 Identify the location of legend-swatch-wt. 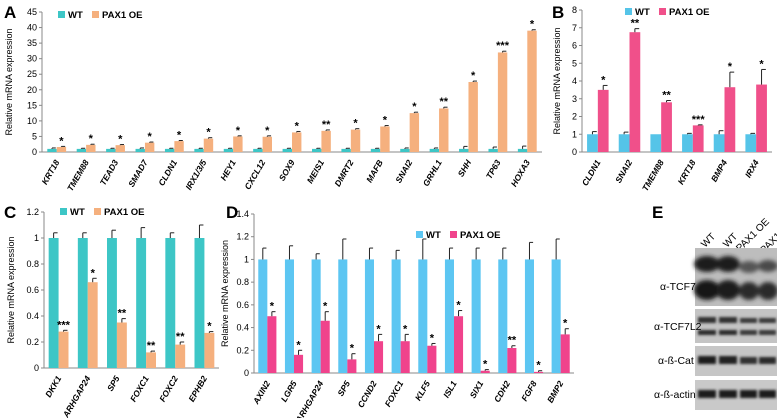
(628, 11).